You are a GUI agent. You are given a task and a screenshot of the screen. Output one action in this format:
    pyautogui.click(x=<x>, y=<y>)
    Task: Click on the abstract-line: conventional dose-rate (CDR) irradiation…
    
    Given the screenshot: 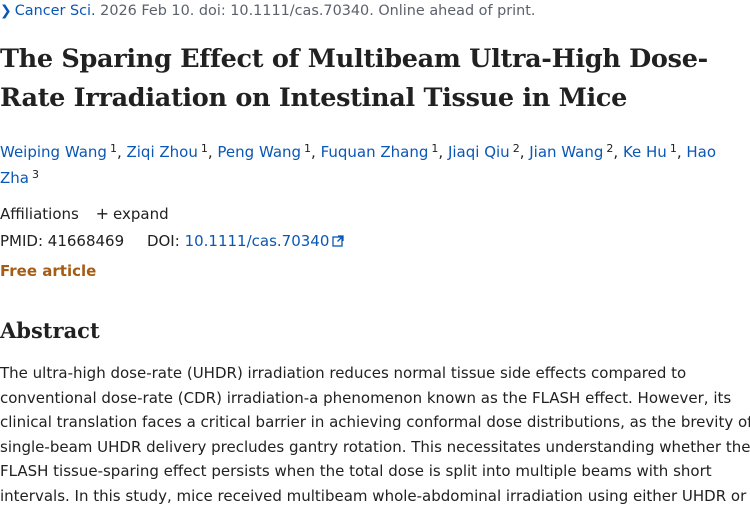 What is the action you would take?
    pyautogui.click(x=371, y=398)
    